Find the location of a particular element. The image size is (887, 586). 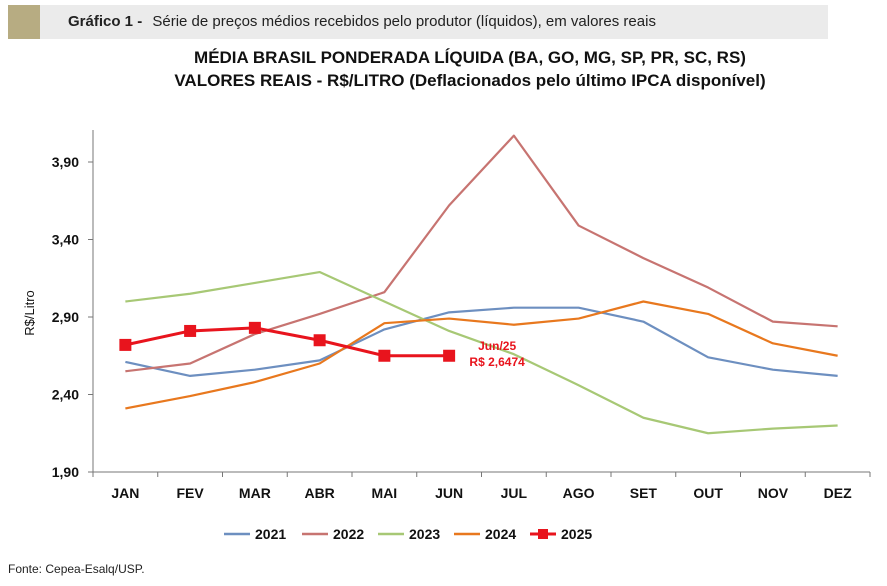

series-line-2021 is located at coordinates (481, 341).